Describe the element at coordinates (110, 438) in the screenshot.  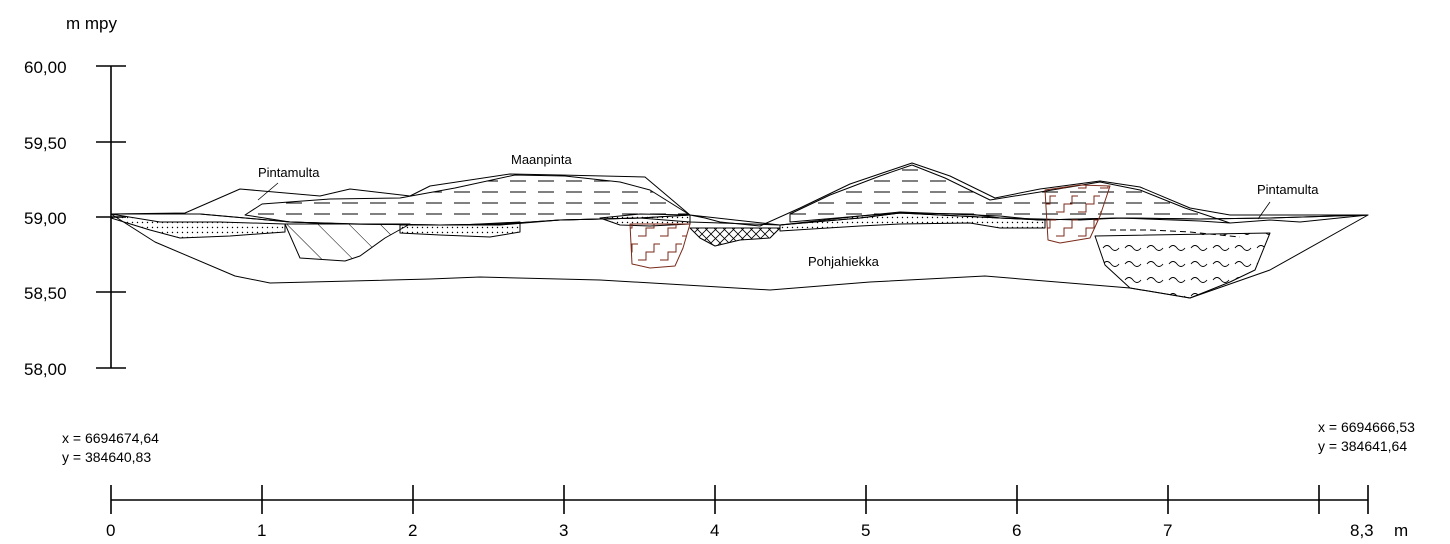
I see `start-coordinate-x: x = 6694674,64` at that location.